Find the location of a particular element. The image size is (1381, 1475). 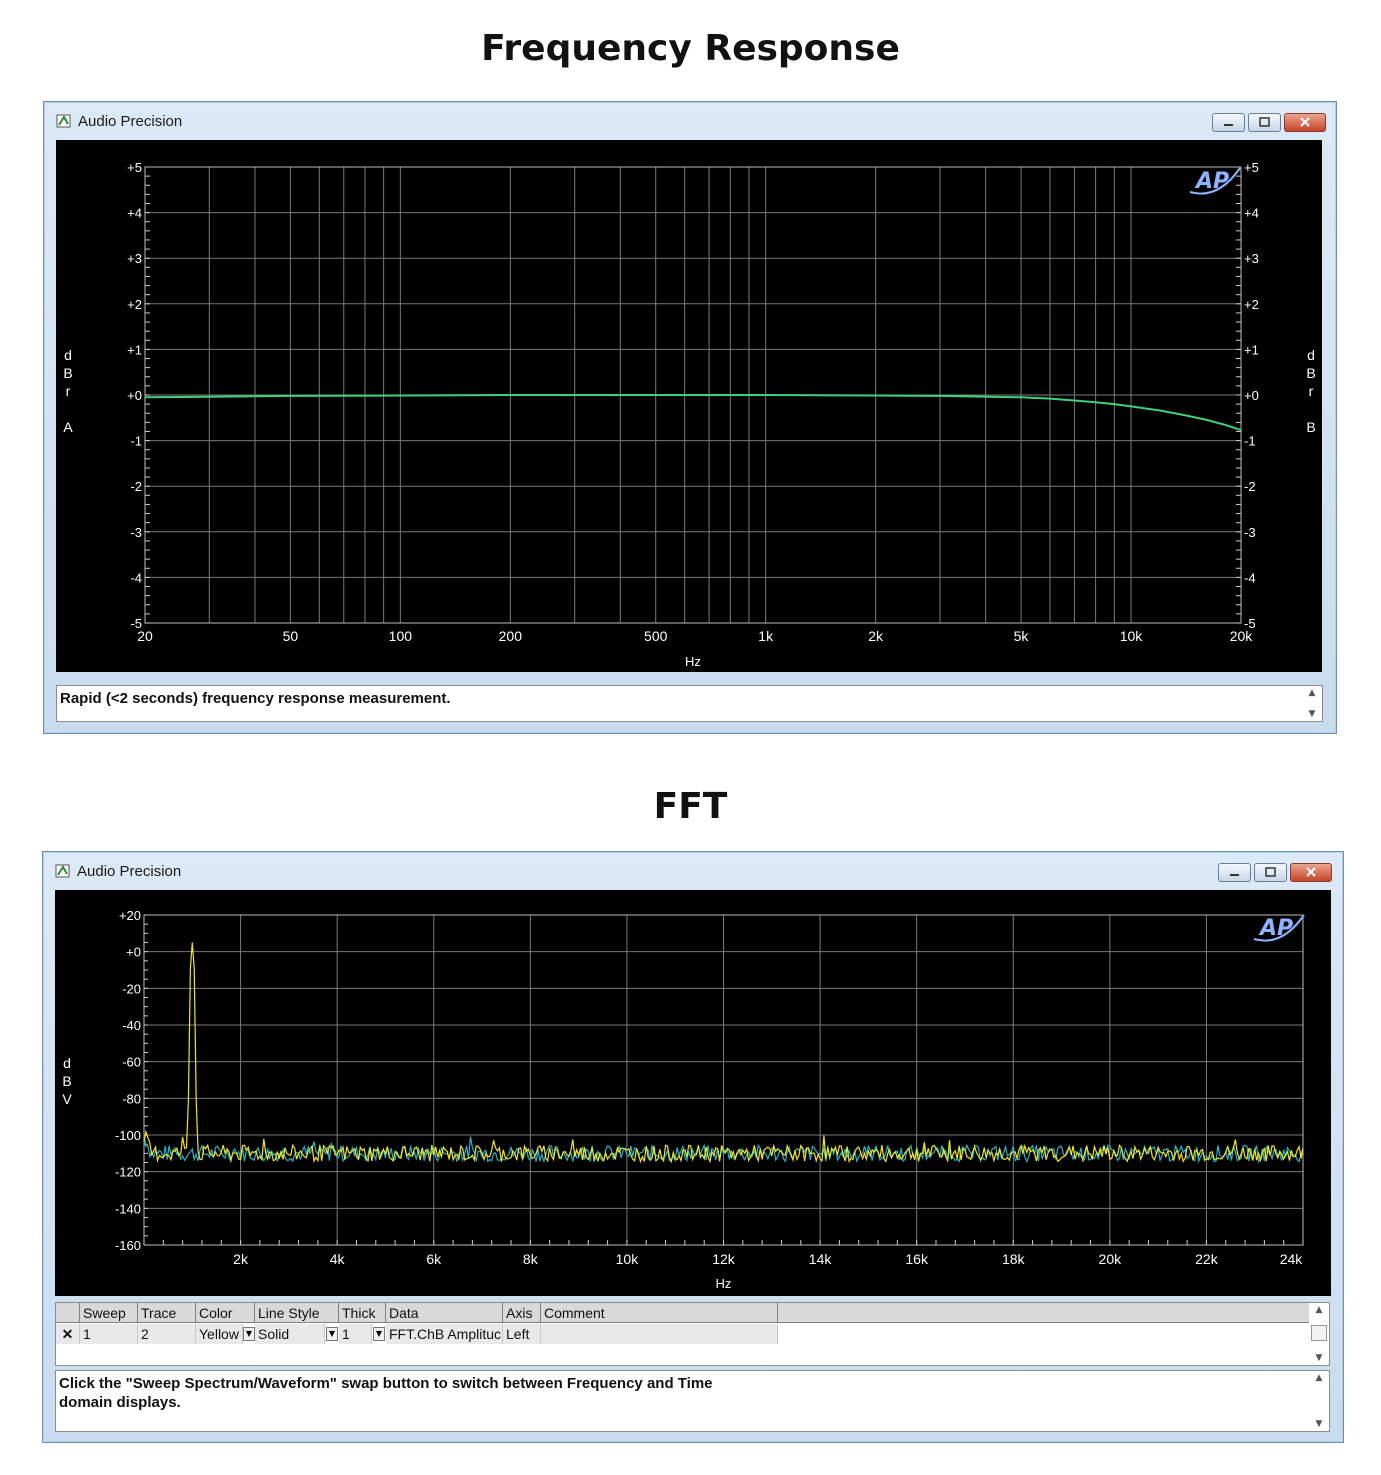

y-axis-label-char: V is located at coordinates (67, 1099).